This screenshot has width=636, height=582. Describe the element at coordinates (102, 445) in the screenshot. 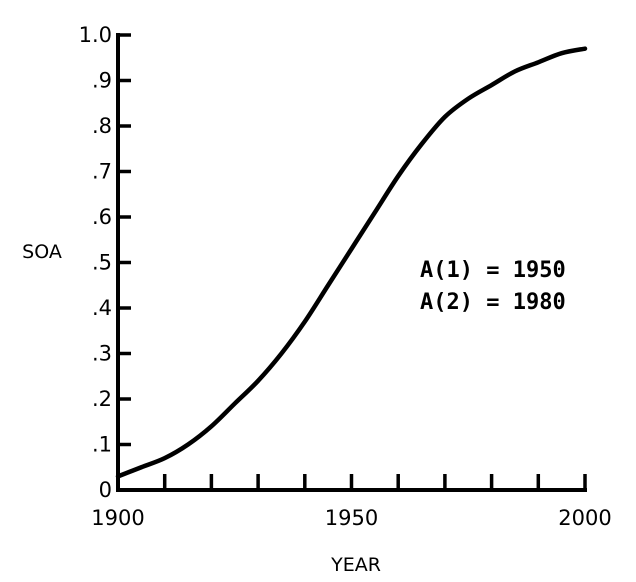

I see `y-tick-label: .1` at that location.